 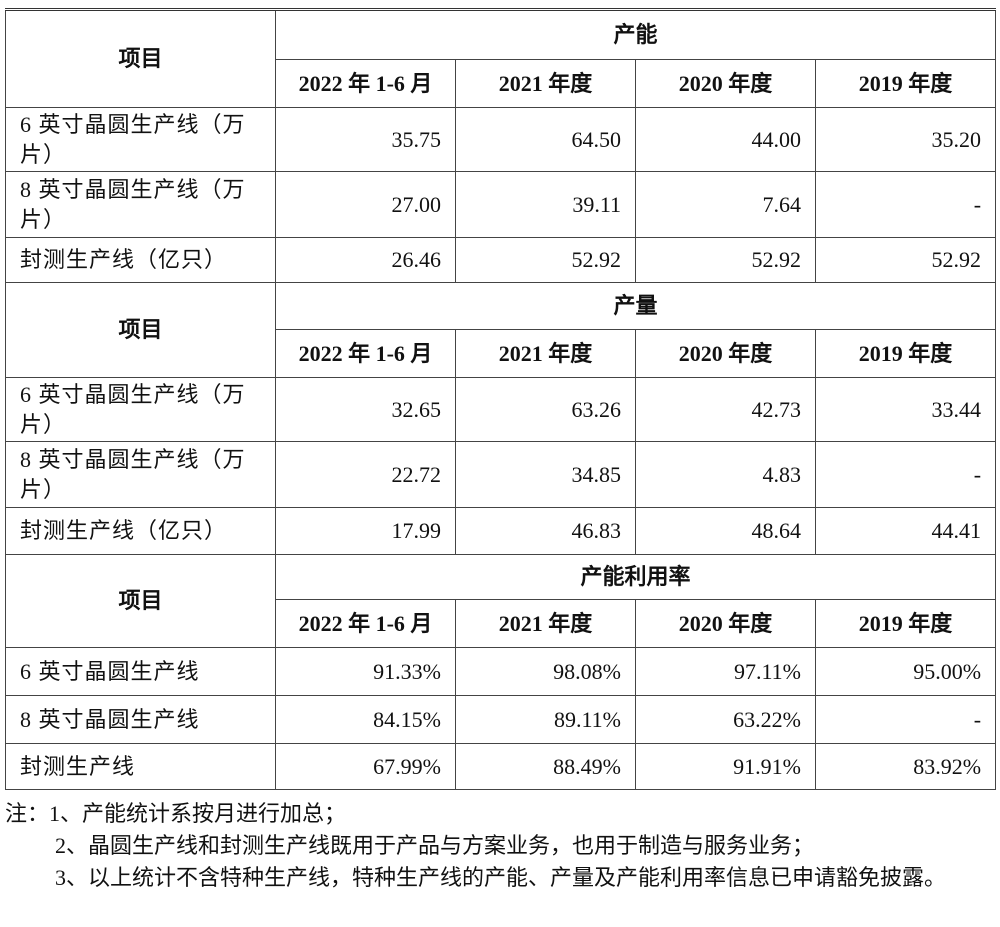 I want to click on cell-value: 35.20, so click(x=905, y=139).